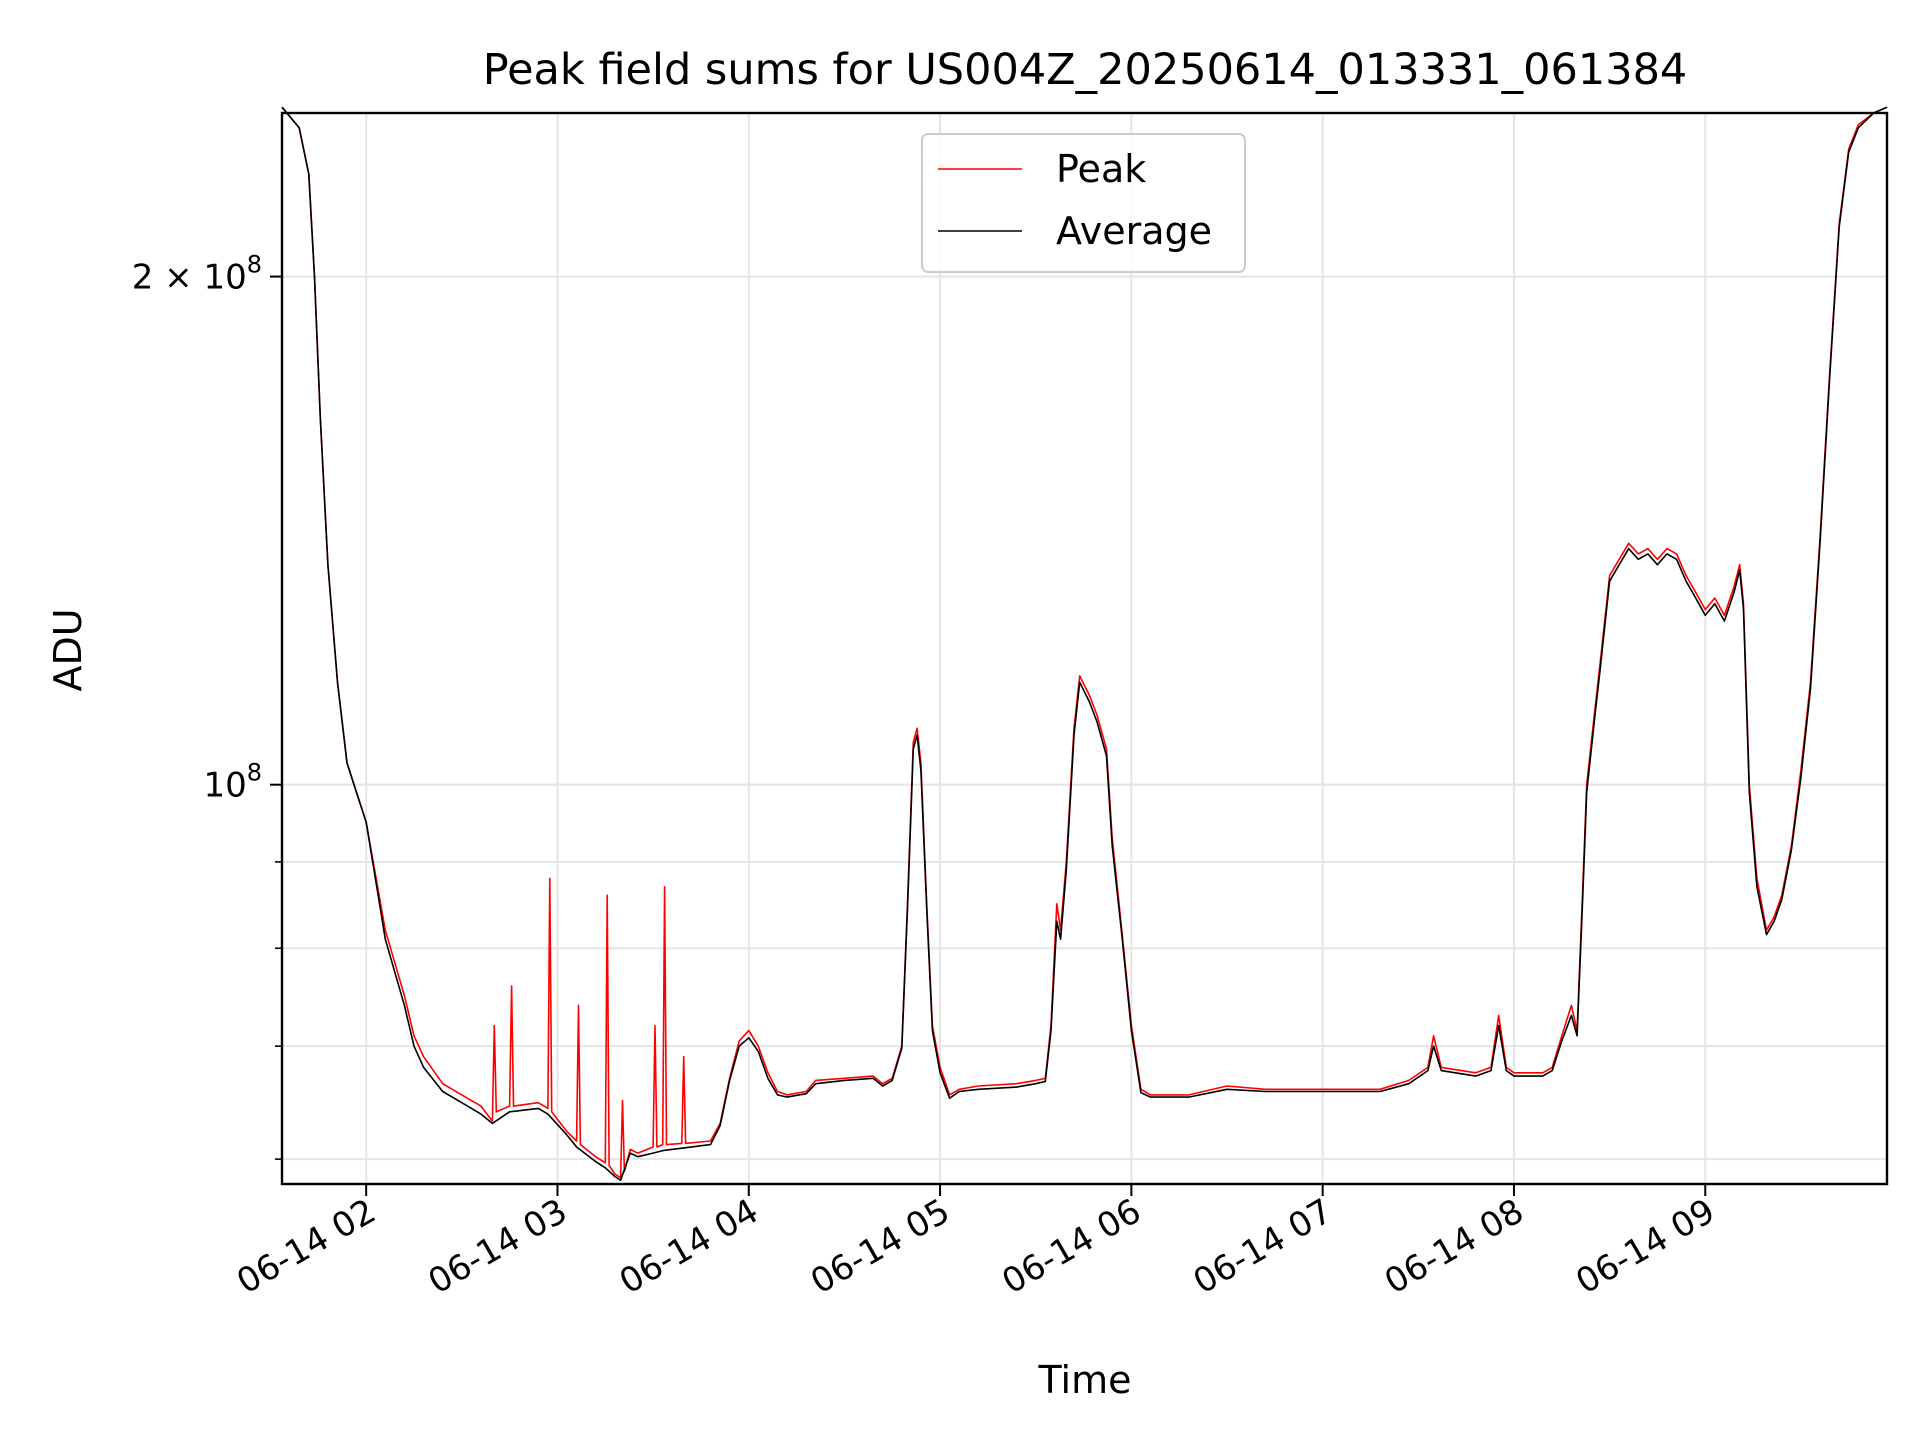 This screenshot has width=1920, height=1440. Describe the element at coordinates (1101, 169) in the screenshot. I see `legend-label-peak: Peak` at that location.